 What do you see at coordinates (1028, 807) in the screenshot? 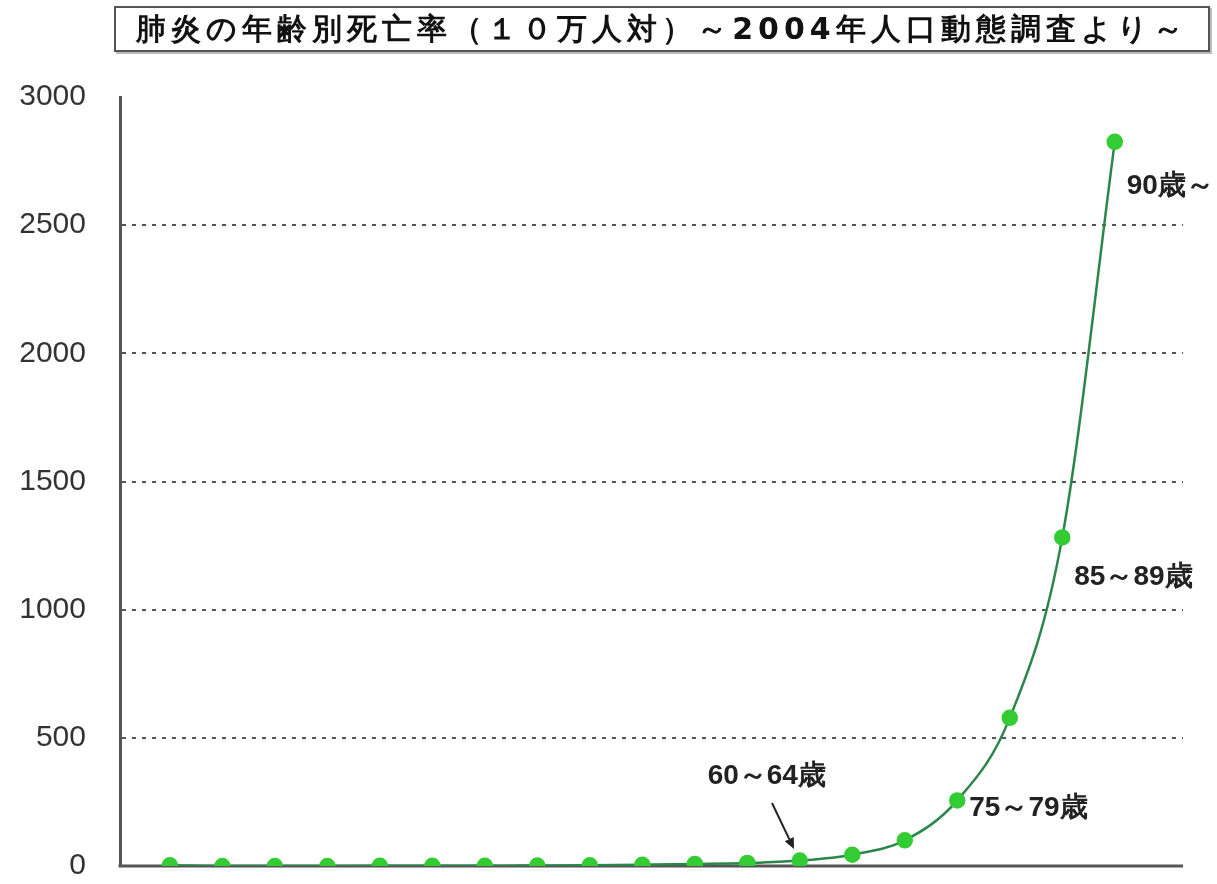
I see `annotation: 75～79歳` at bounding box center [1028, 807].